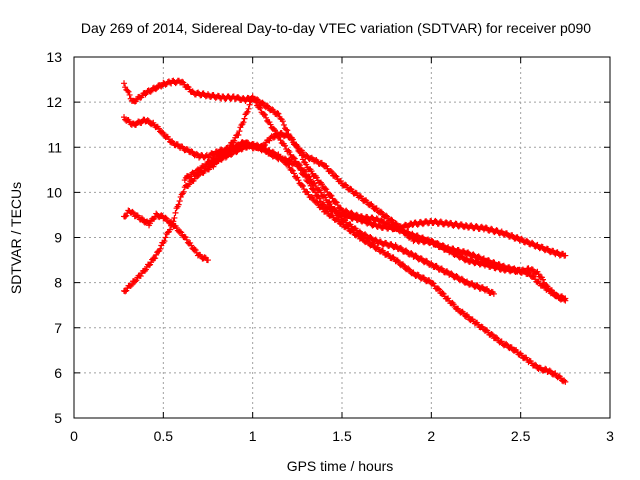 The width and height of the screenshot is (640, 480). Describe the element at coordinates (74, 436) in the screenshot. I see `x-tick-label: 0` at that location.